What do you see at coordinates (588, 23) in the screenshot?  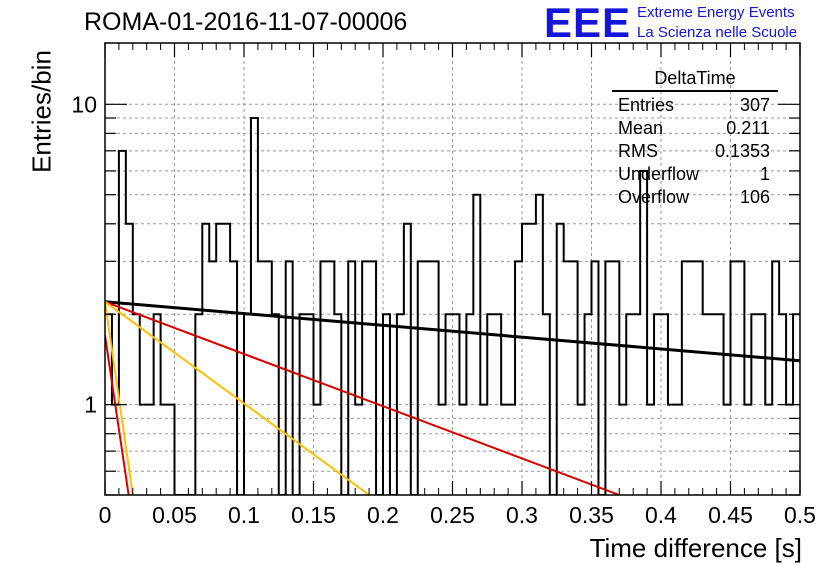 I see `eee-logo: EEE` at bounding box center [588, 23].